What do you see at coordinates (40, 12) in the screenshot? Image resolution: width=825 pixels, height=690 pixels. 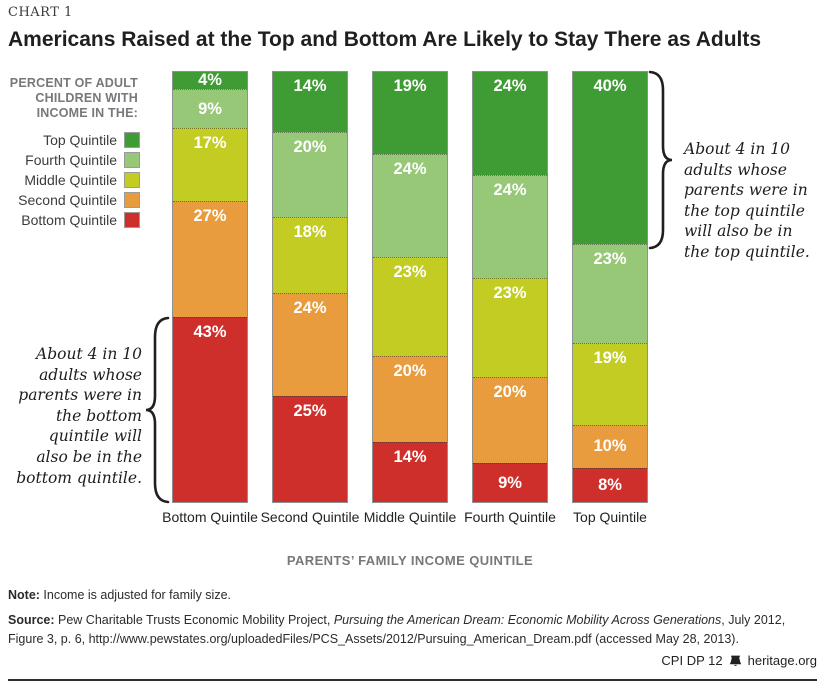 I see `chart-kicker: CHART 1` at bounding box center [40, 12].